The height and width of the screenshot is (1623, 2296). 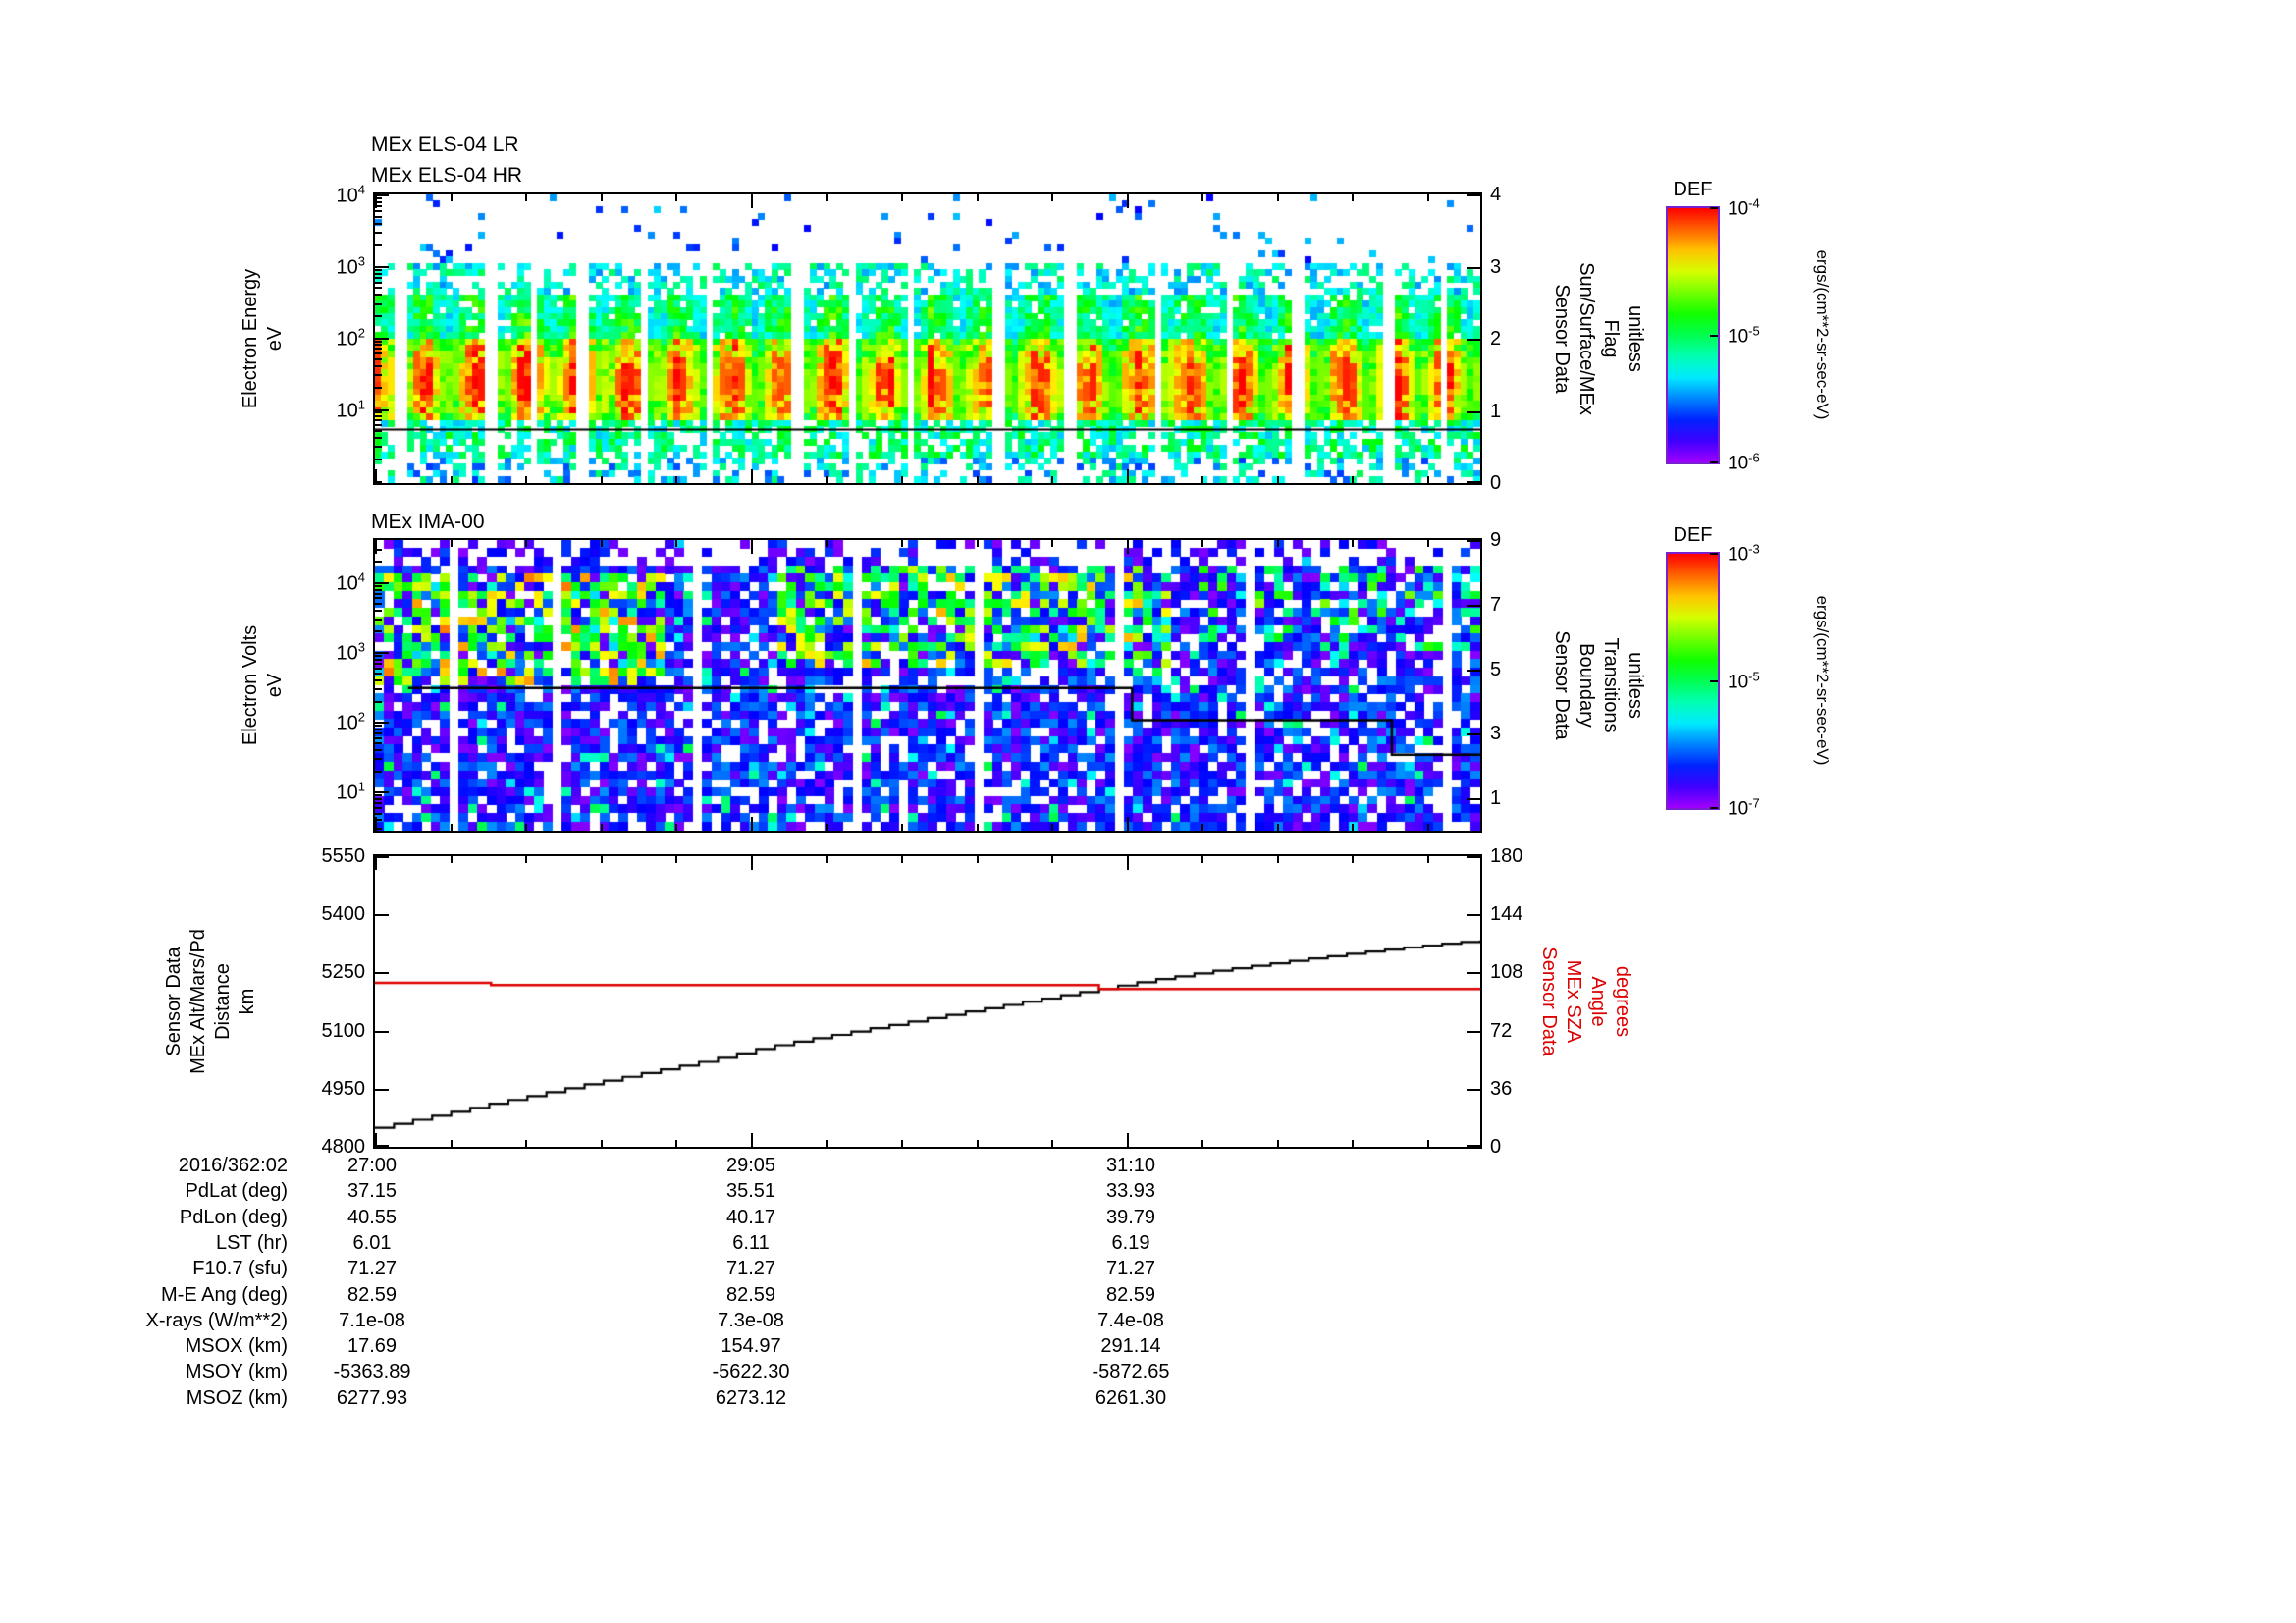 I want to click on table-value: 40.55, so click(x=372, y=1217).